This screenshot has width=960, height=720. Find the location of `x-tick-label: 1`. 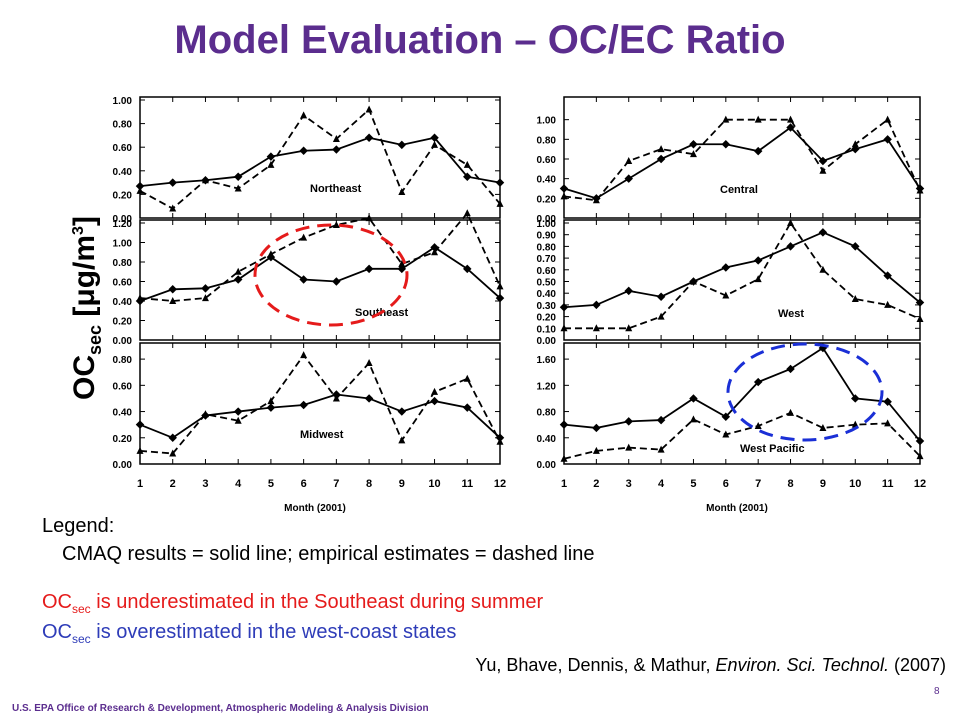

x-tick-label: 1 is located at coordinates (564, 484).